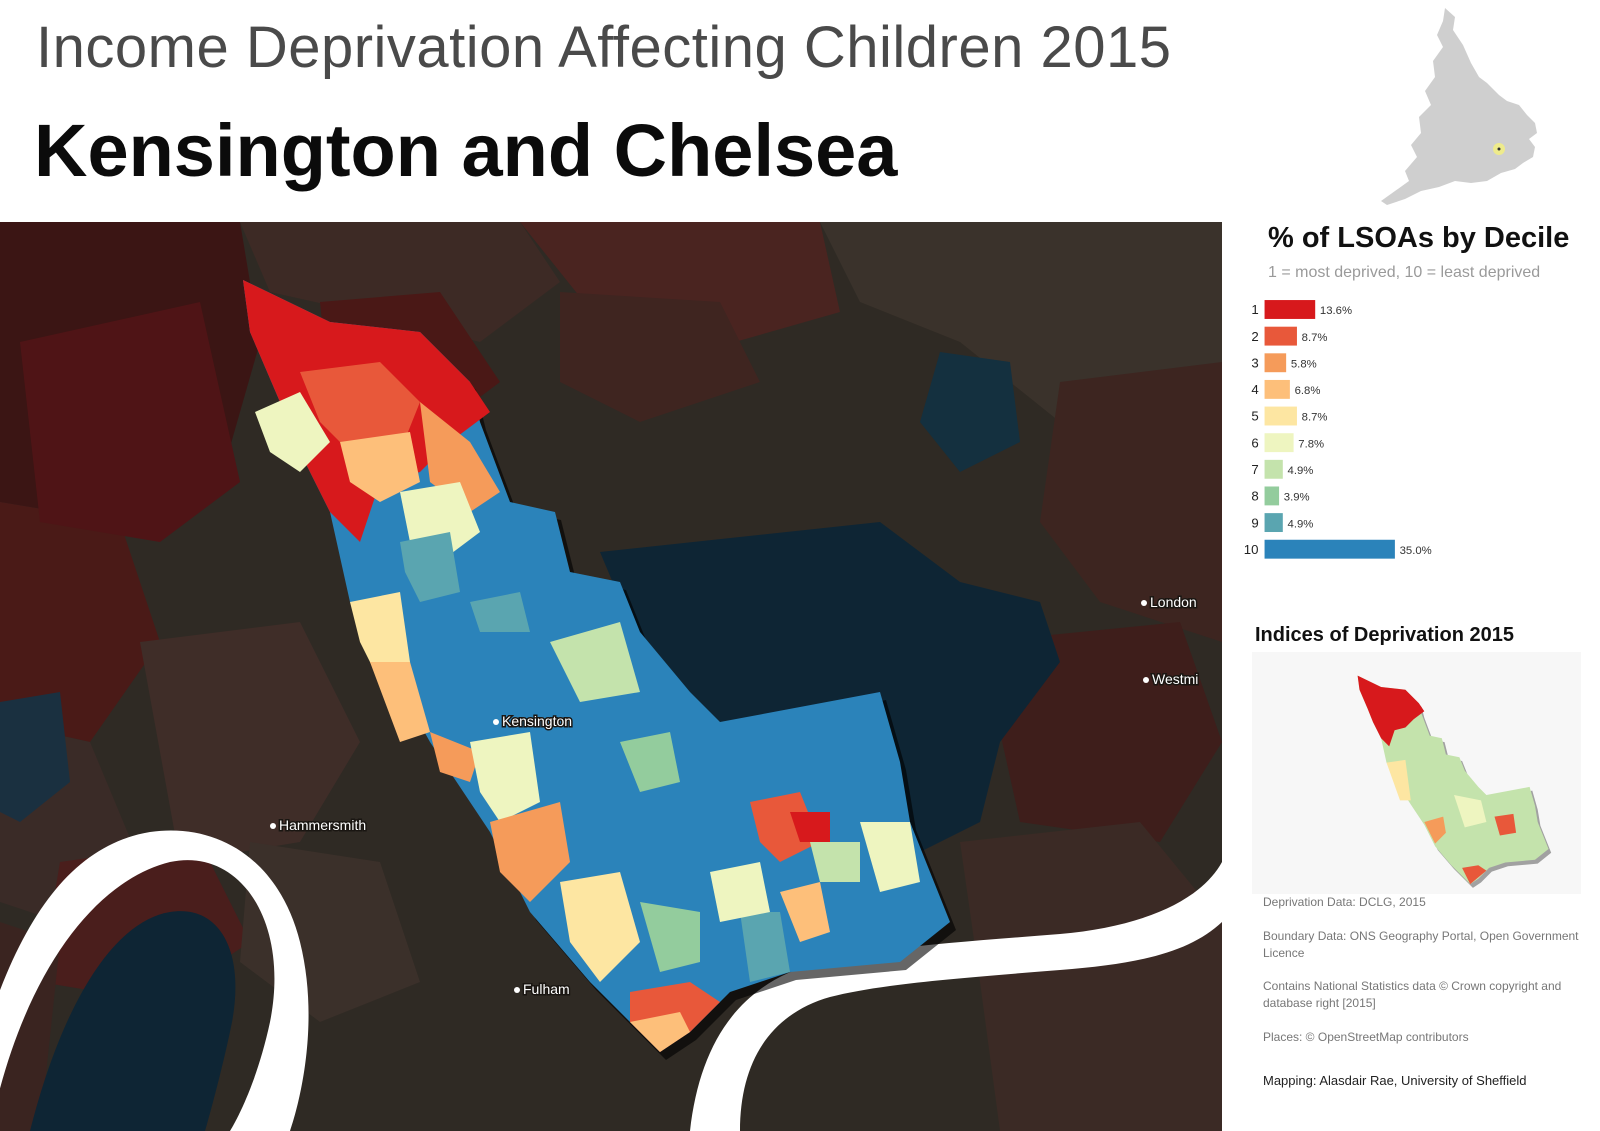 Image resolution: width=1600 pixels, height=1131 pixels. What do you see at coordinates (1254, 336) in the screenshot?
I see `decile-label-2: 2` at bounding box center [1254, 336].